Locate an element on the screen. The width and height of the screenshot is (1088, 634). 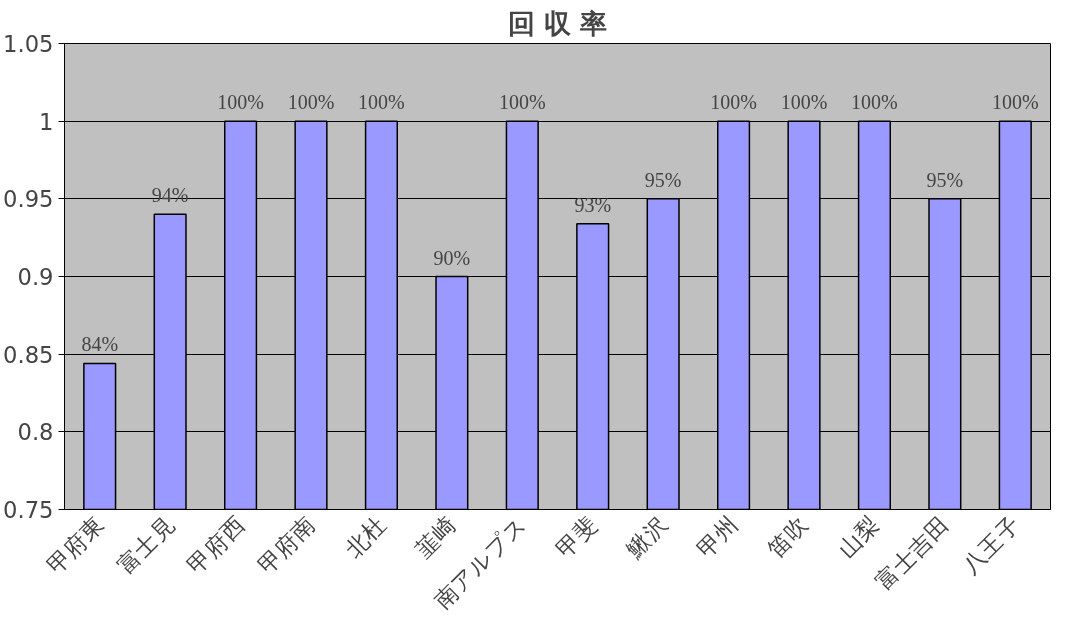
x-tick-label: 北杜 is located at coordinates (365, 537).